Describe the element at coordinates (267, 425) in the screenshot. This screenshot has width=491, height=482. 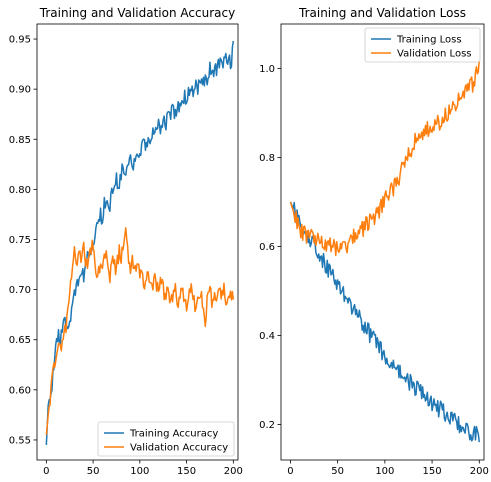
I see `y-tick-label: 0.2` at that location.